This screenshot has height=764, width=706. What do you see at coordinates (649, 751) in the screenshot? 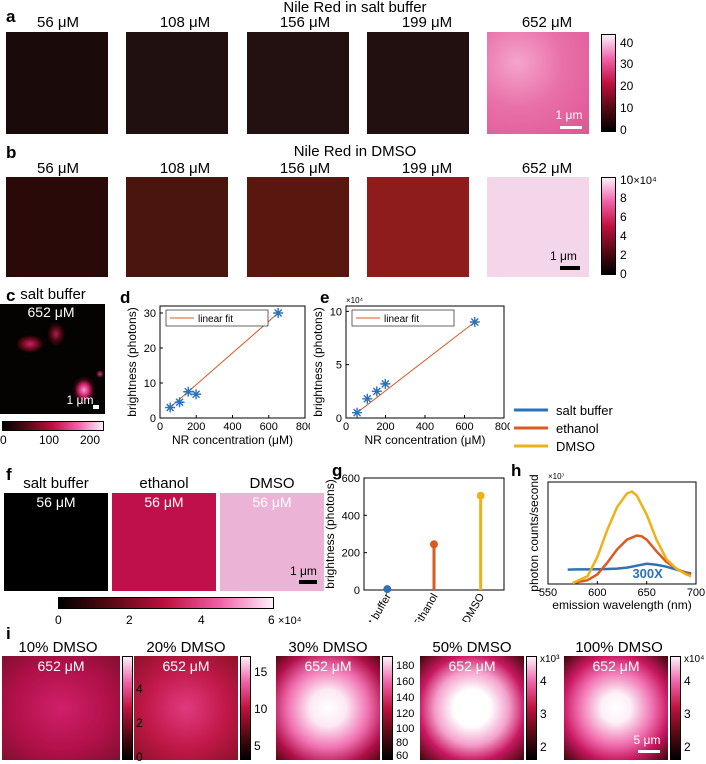
I see `panel-i-scalebar` at bounding box center [649, 751].